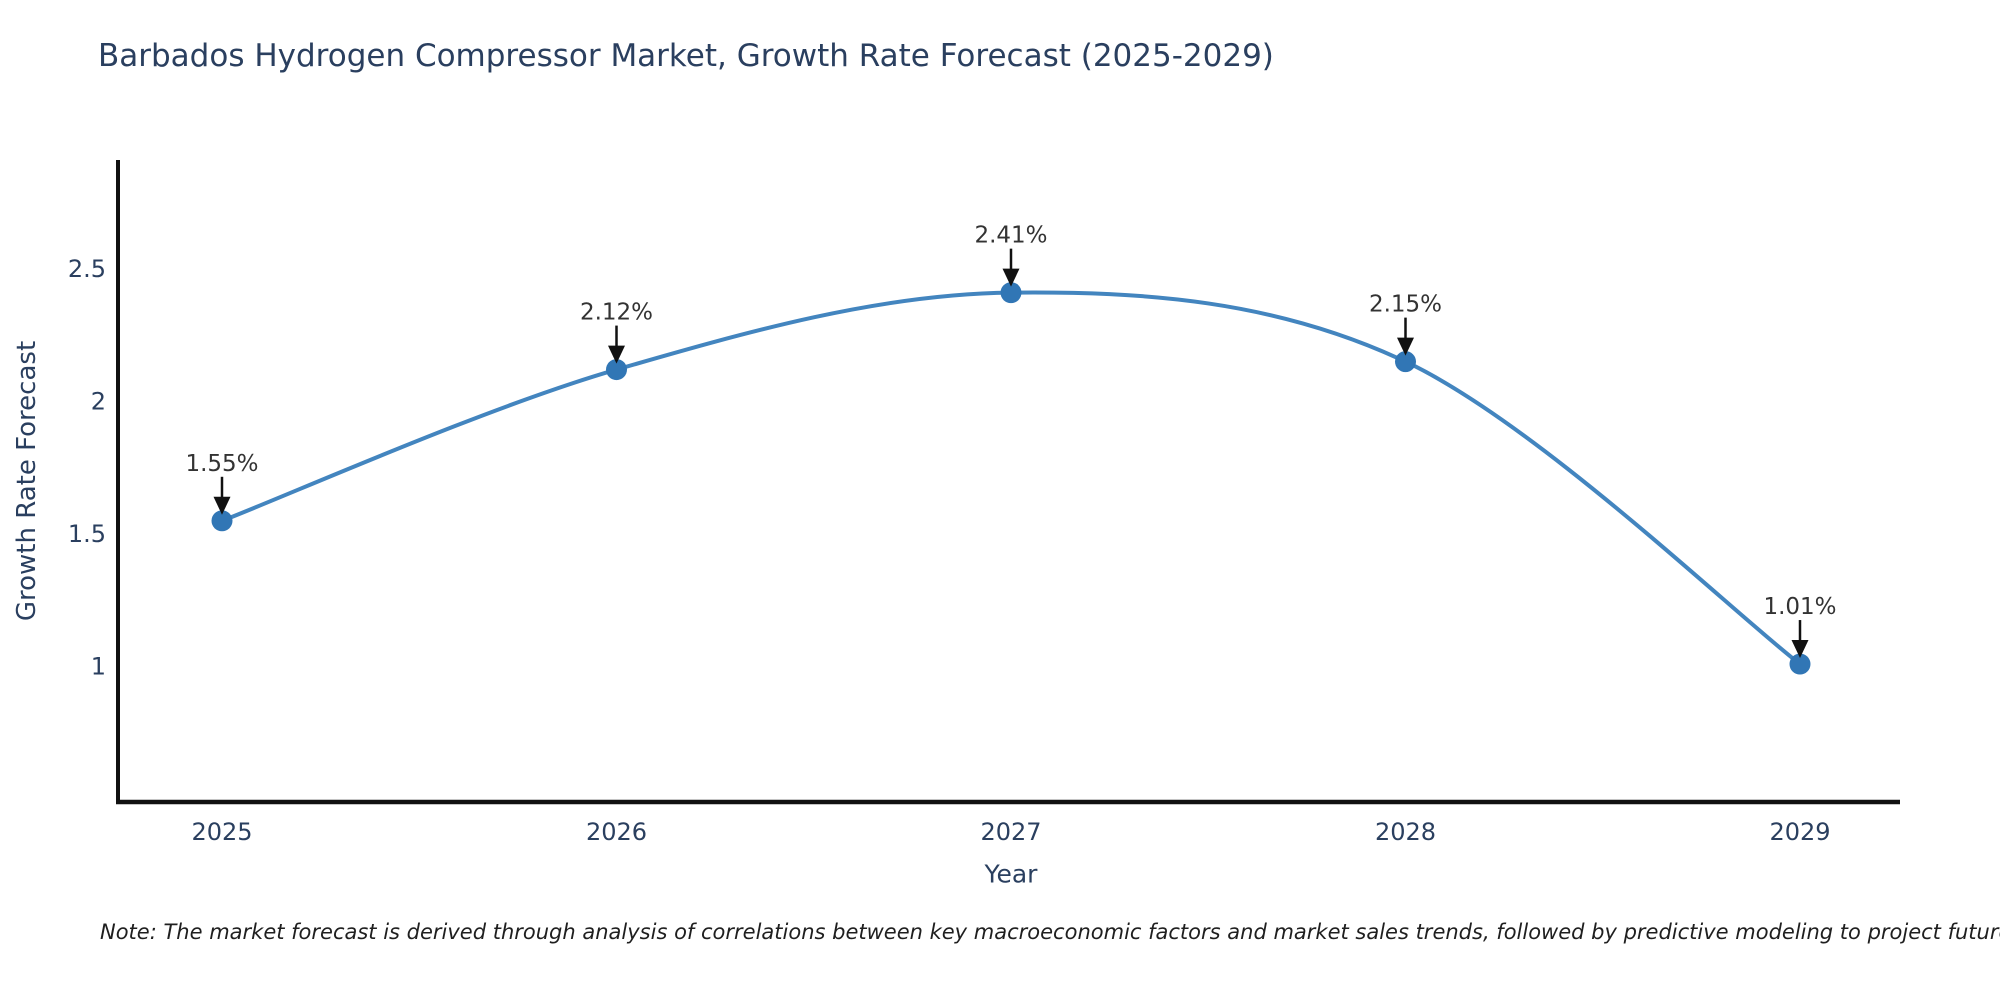 The image size is (2000, 1000). What do you see at coordinates (1405, 832) in the screenshot?
I see `x-tick-label: 2028` at bounding box center [1405, 832].